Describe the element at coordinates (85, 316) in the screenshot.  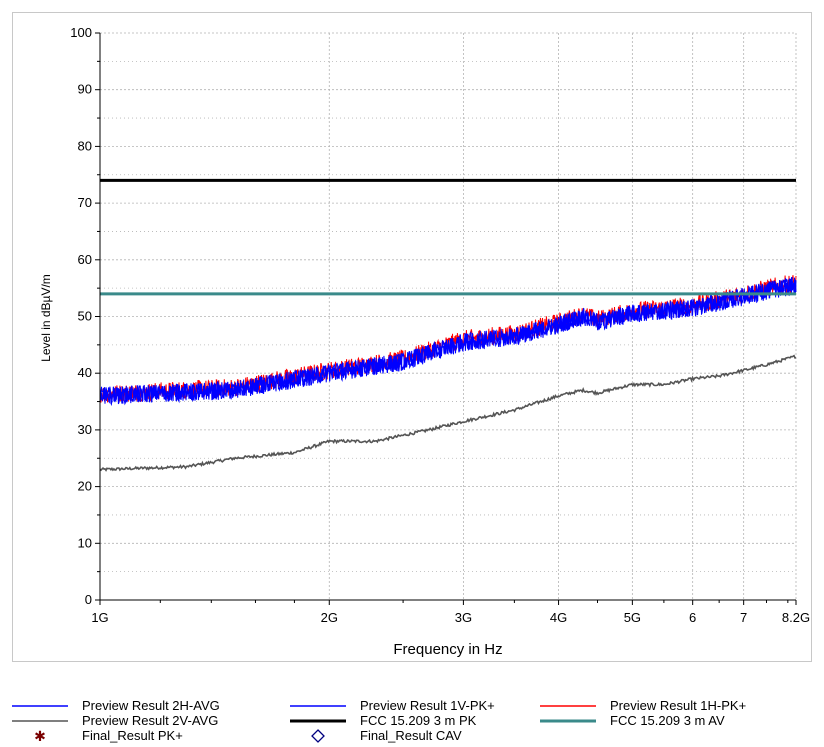
I see `y-tick-label: 50` at that location.